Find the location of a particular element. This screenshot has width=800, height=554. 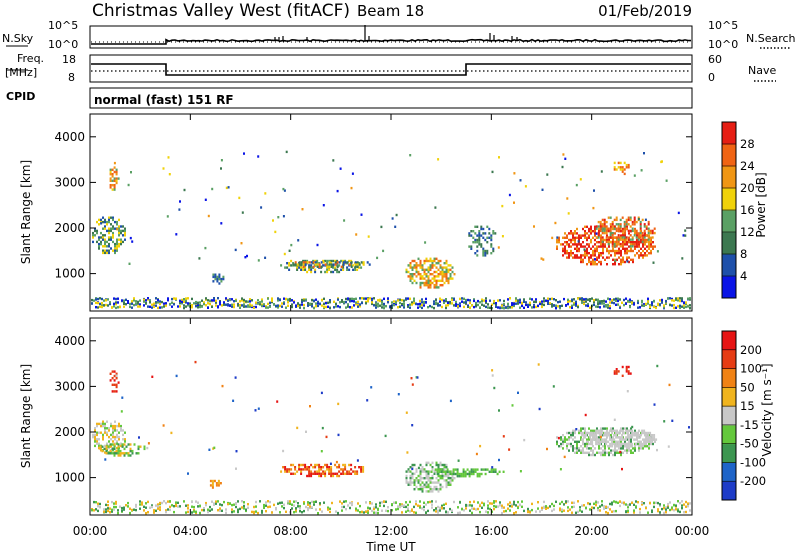

cpid-label: CPID is located at coordinates (20, 96).